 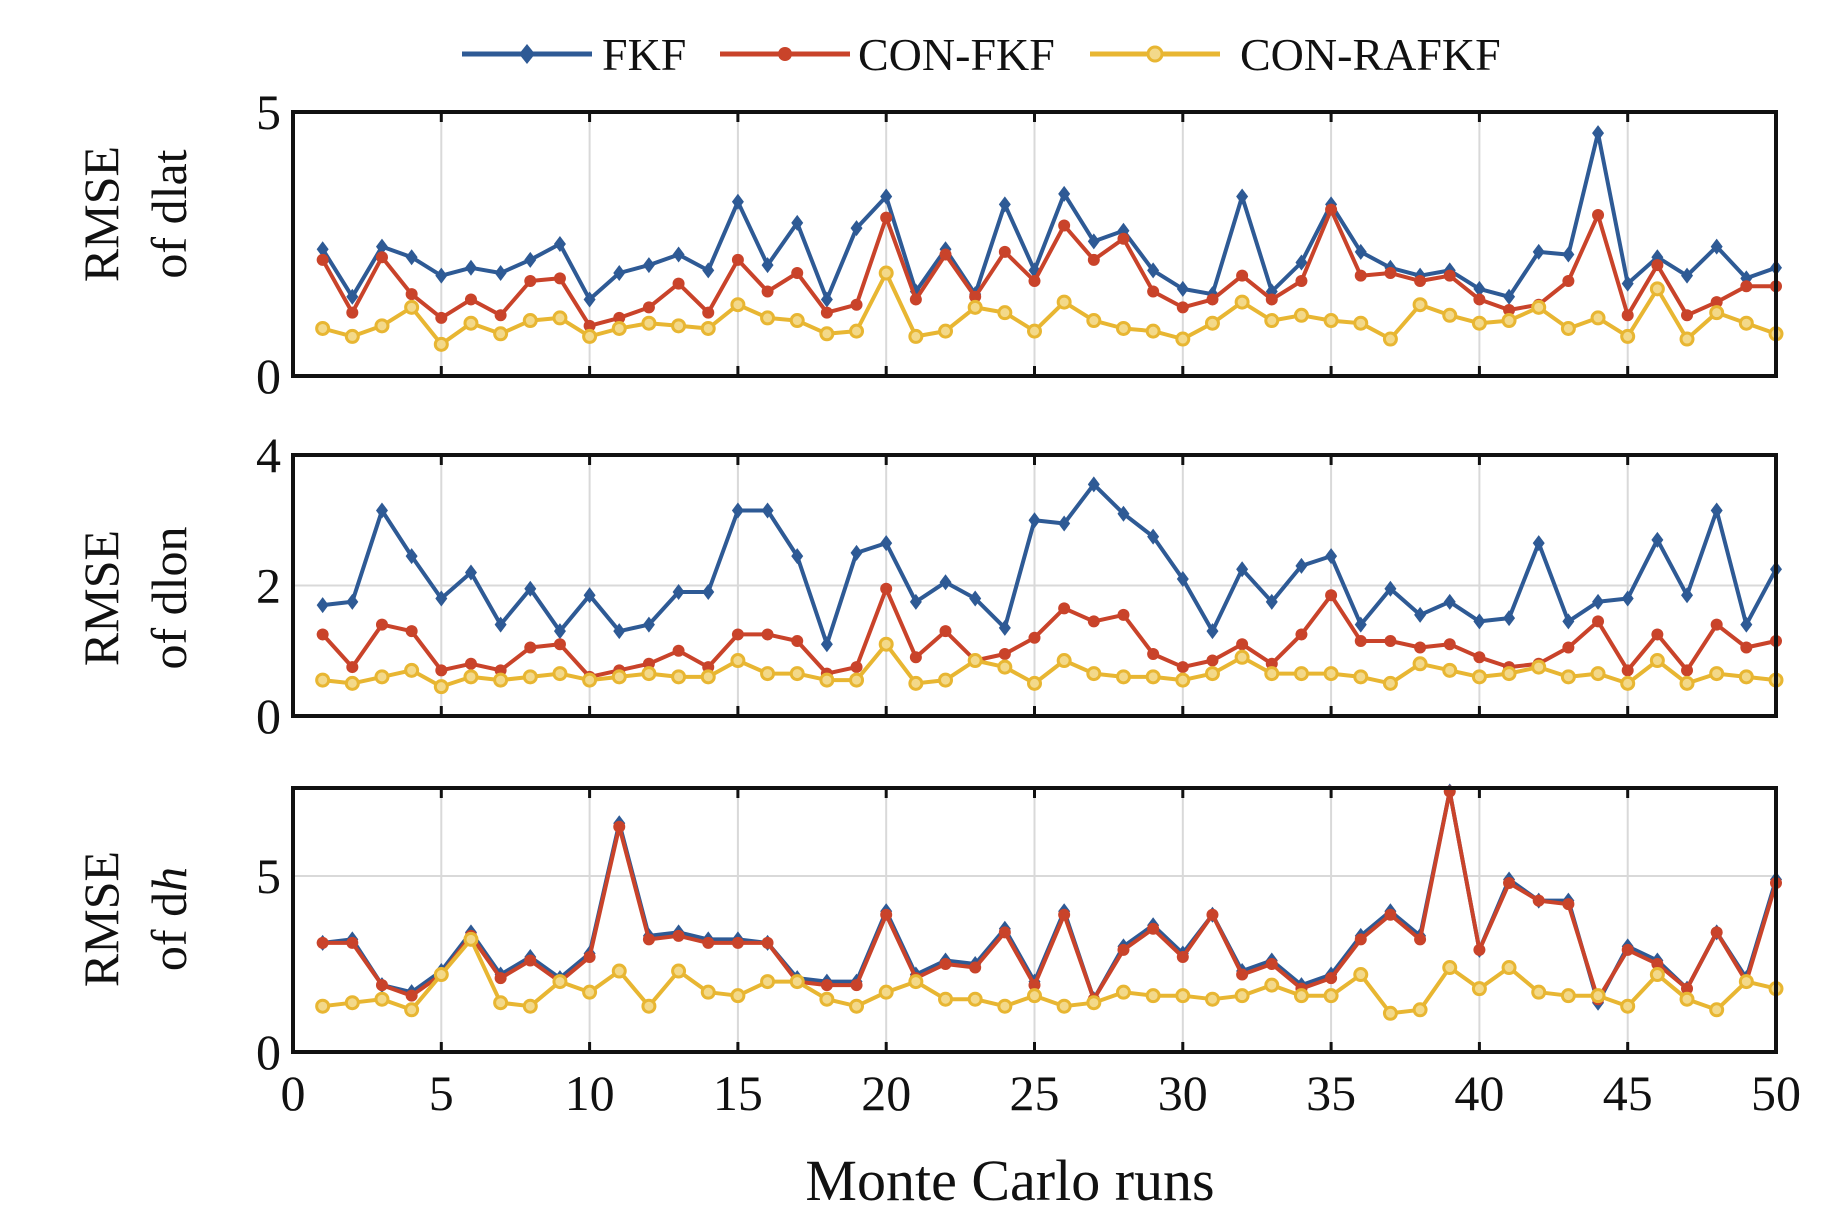 I want to click on x-tick-label: 30, so click(x=1183, y=1093).